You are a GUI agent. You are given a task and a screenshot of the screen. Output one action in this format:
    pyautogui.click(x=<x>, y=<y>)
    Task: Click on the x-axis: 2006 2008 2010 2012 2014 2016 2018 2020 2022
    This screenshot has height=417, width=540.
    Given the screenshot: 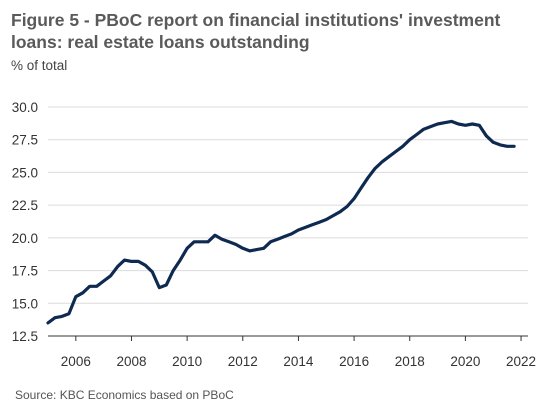 What is the action you would take?
    pyautogui.click(x=292, y=352)
    